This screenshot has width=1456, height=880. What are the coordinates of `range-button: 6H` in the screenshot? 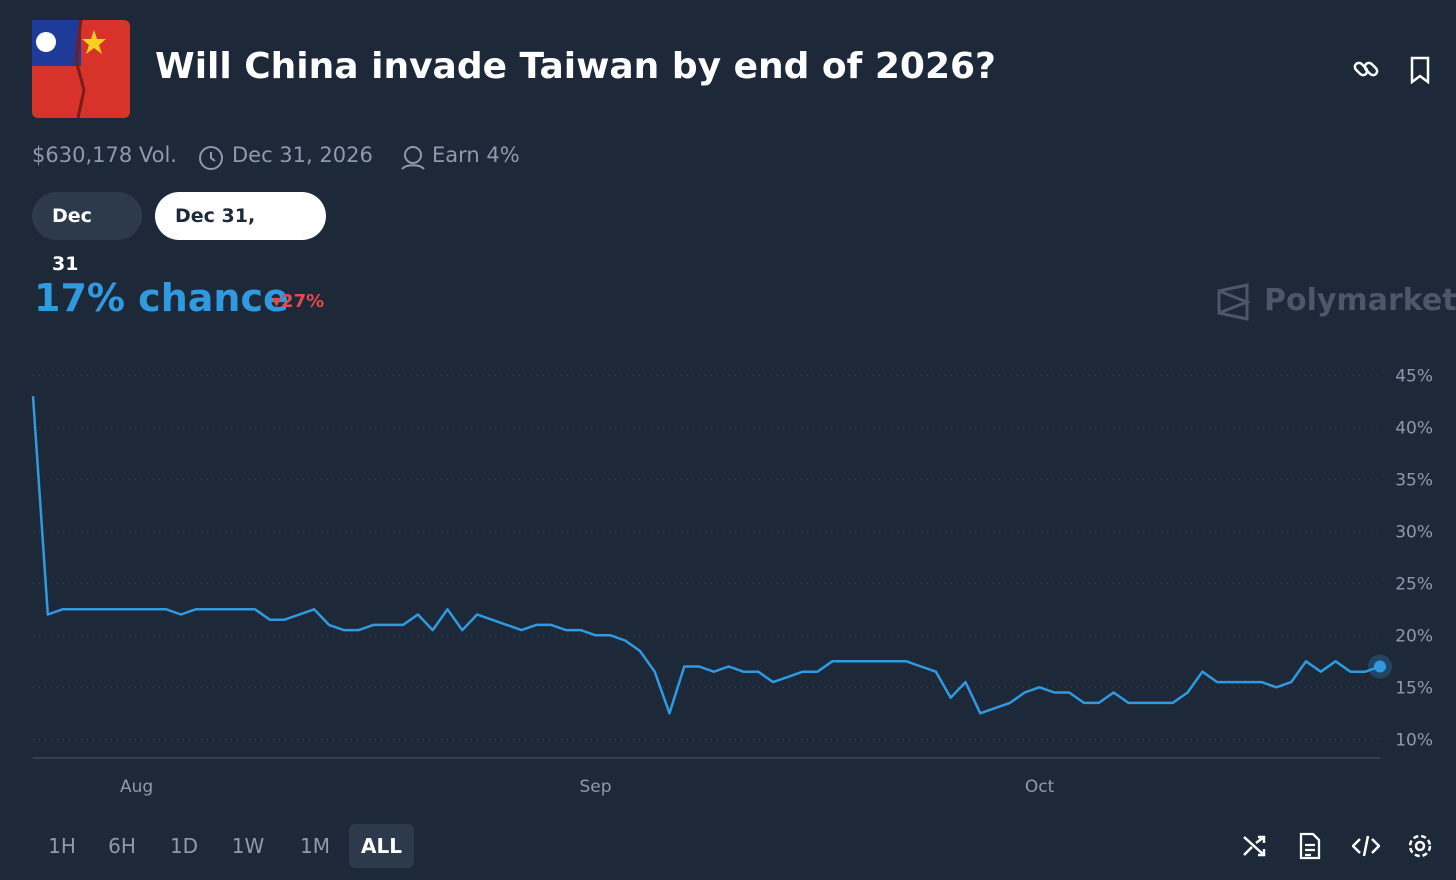 It's located at (122, 846).